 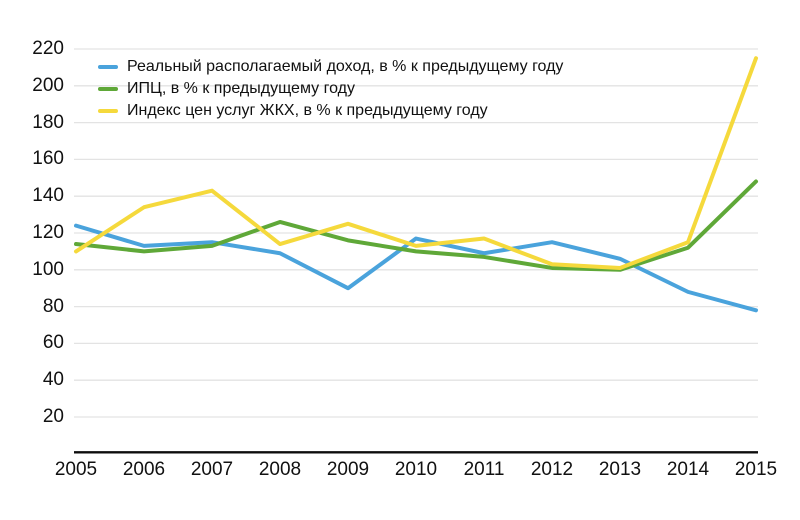 I want to click on y-tick-label: 140, so click(x=48, y=196).